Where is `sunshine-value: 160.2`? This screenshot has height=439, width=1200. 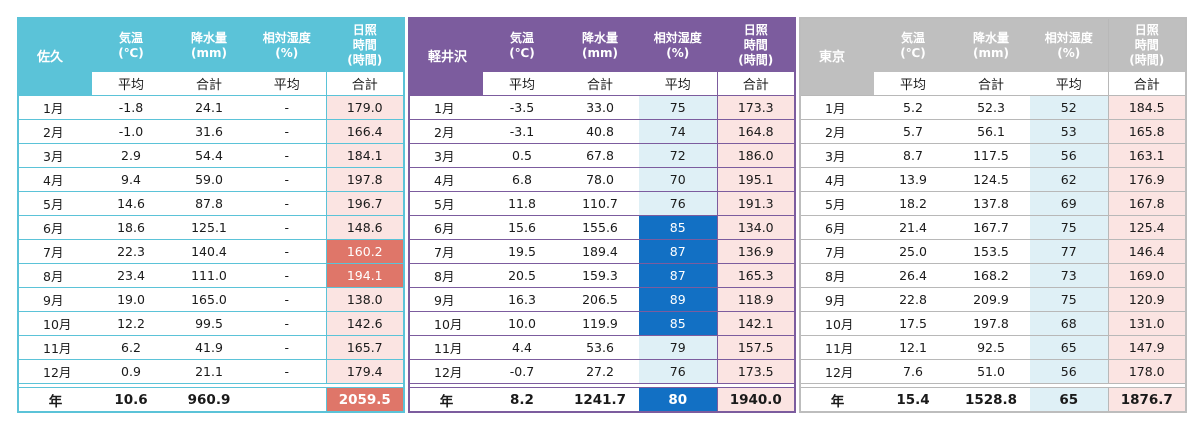
sunshine-value: 160.2 is located at coordinates (364, 251).